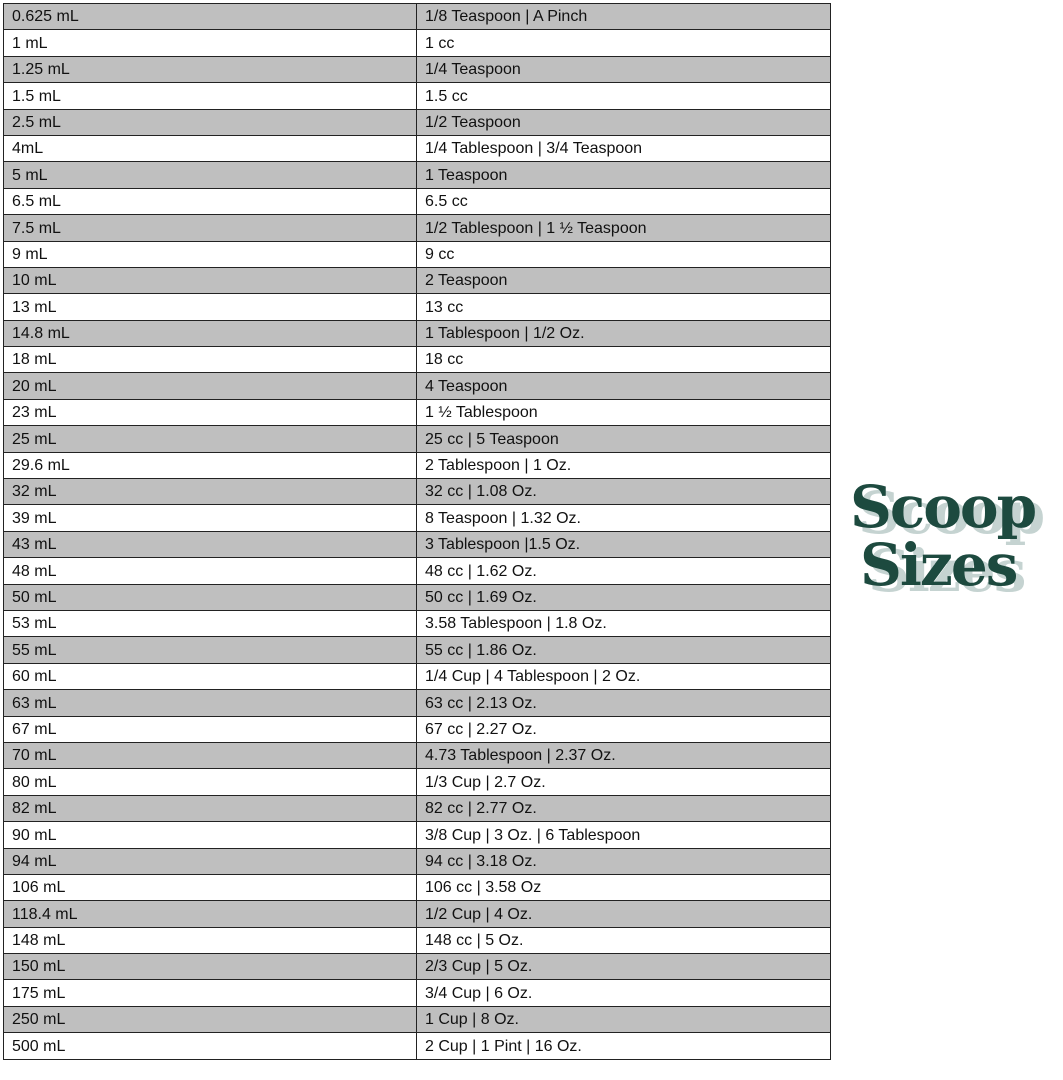  Describe the element at coordinates (210, 518) in the screenshot. I see `ml-cell: 39 mL` at that location.